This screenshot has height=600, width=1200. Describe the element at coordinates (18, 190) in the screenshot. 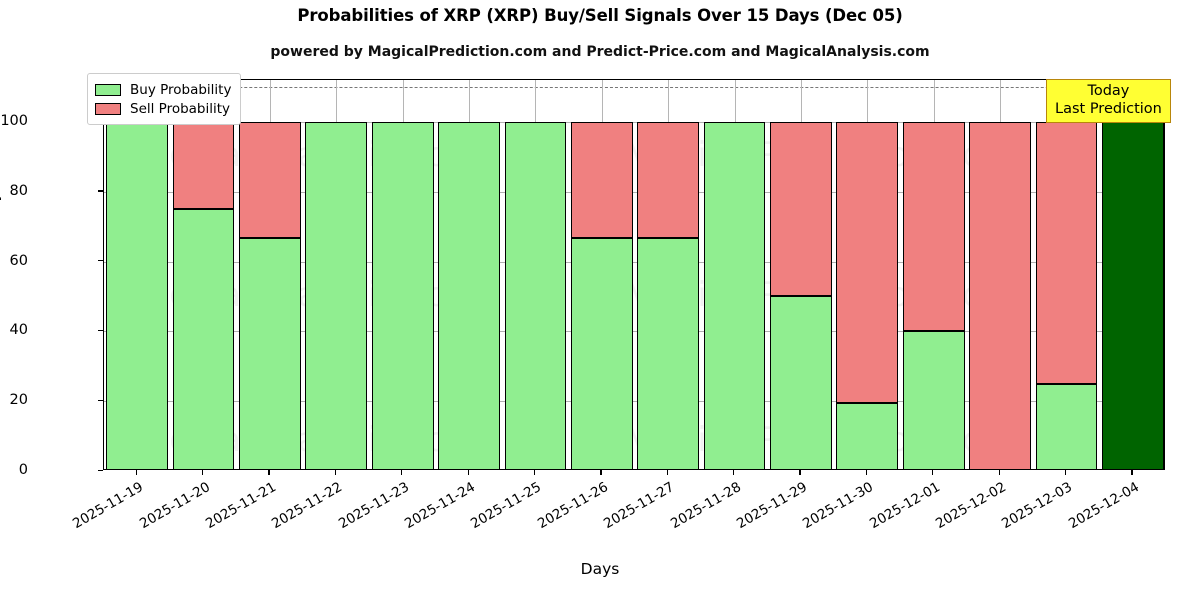

I see `y-tick-label: 80` at that location.